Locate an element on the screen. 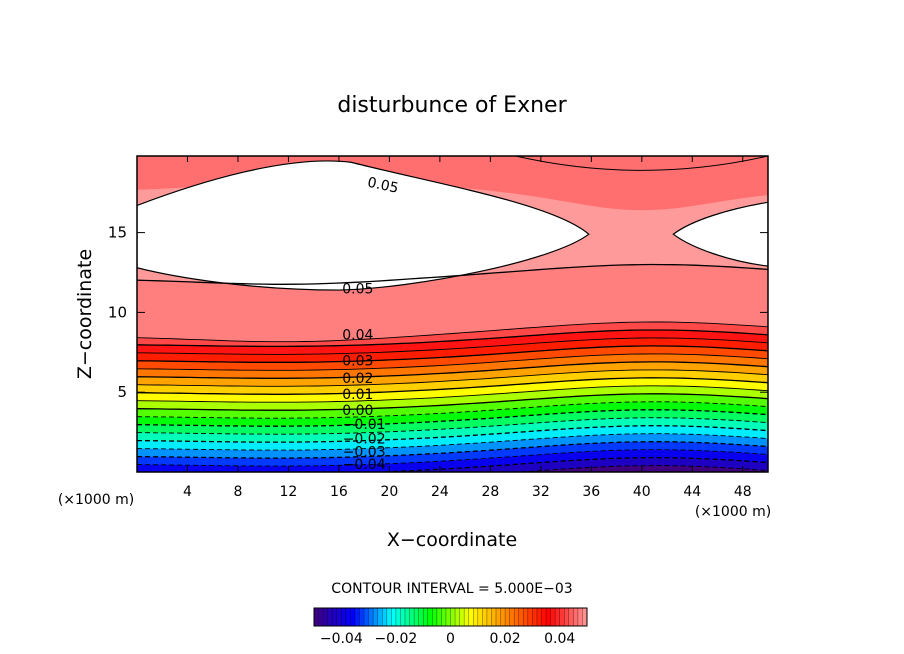 The width and height of the screenshot is (904, 654). colorbar-tick-label-3: 0.02 is located at coordinates (505, 639).